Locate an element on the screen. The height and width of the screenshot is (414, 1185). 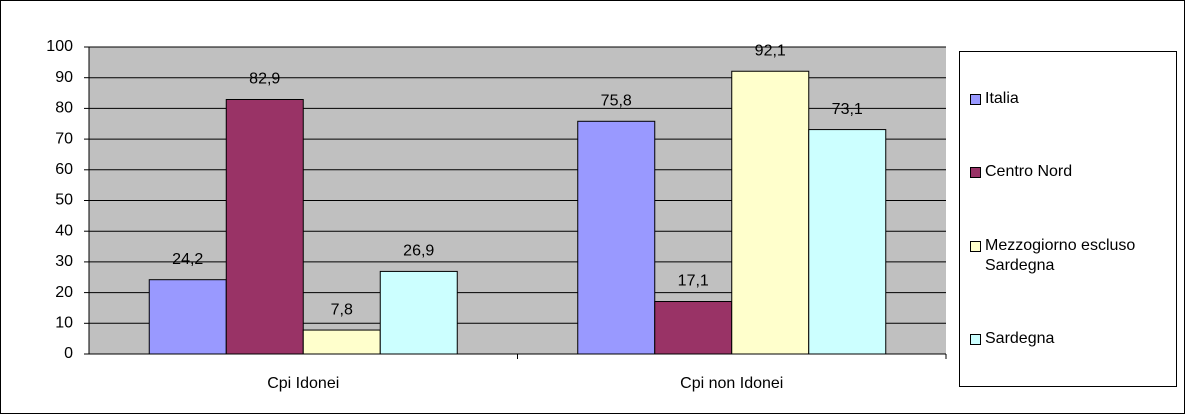
x-tick-label: Cpi Idonei is located at coordinates (303, 383).